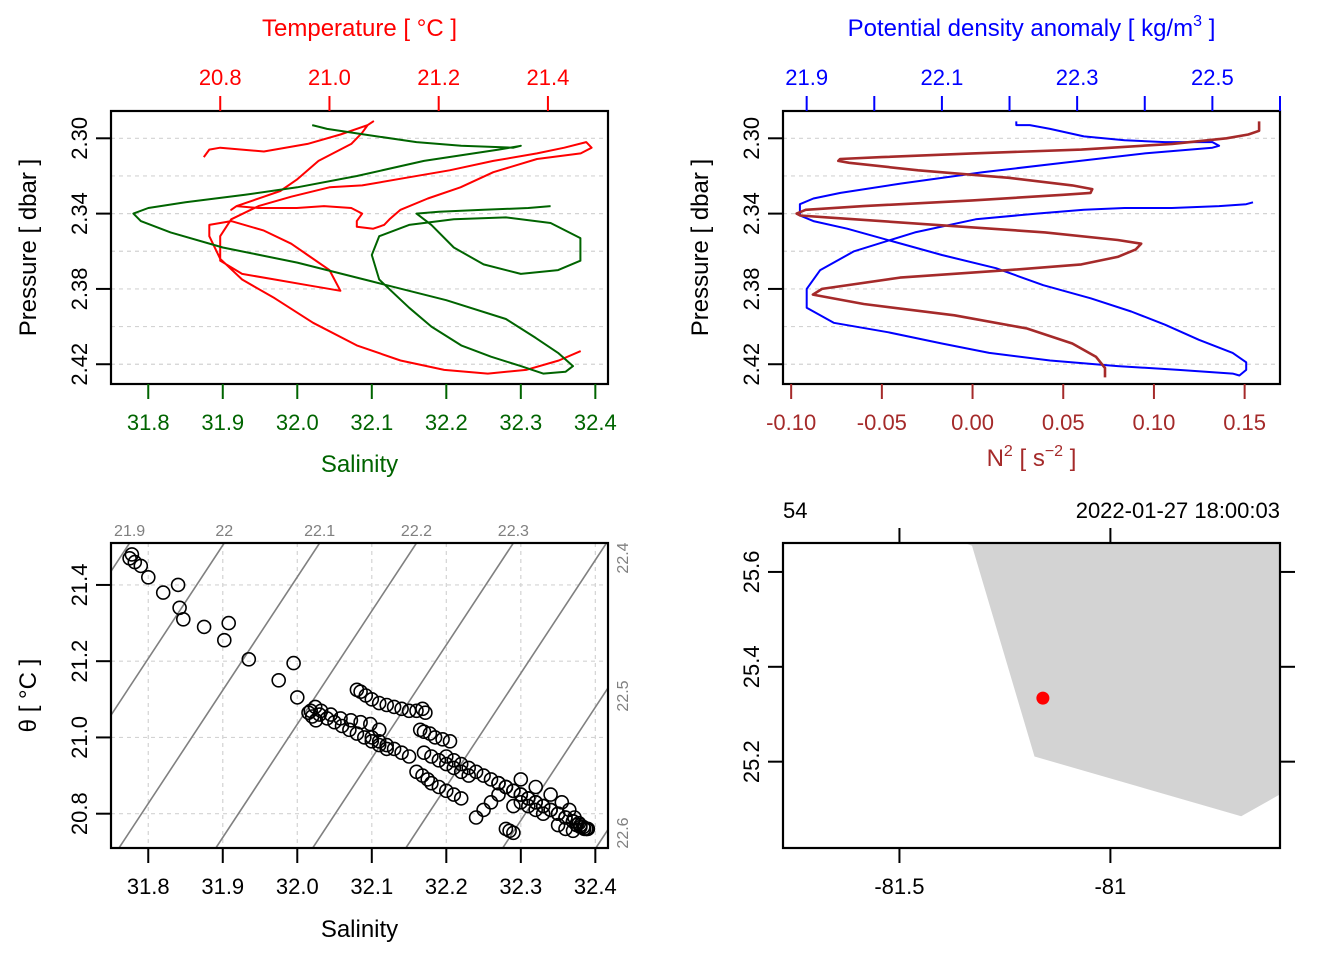 The width and height of the screenshot is (1344, 960). What do you see at coordinates (28, 696) in the screenshot?
I see `y-axis-title: θ [ °C ]` at bounding box center [28, 696].